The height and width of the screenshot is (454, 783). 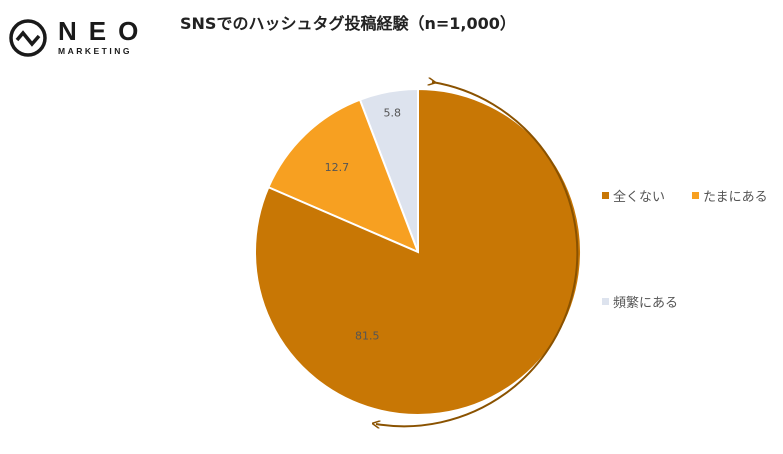 I want to click on legend-label: たまにある, so click(x=735, y=197).